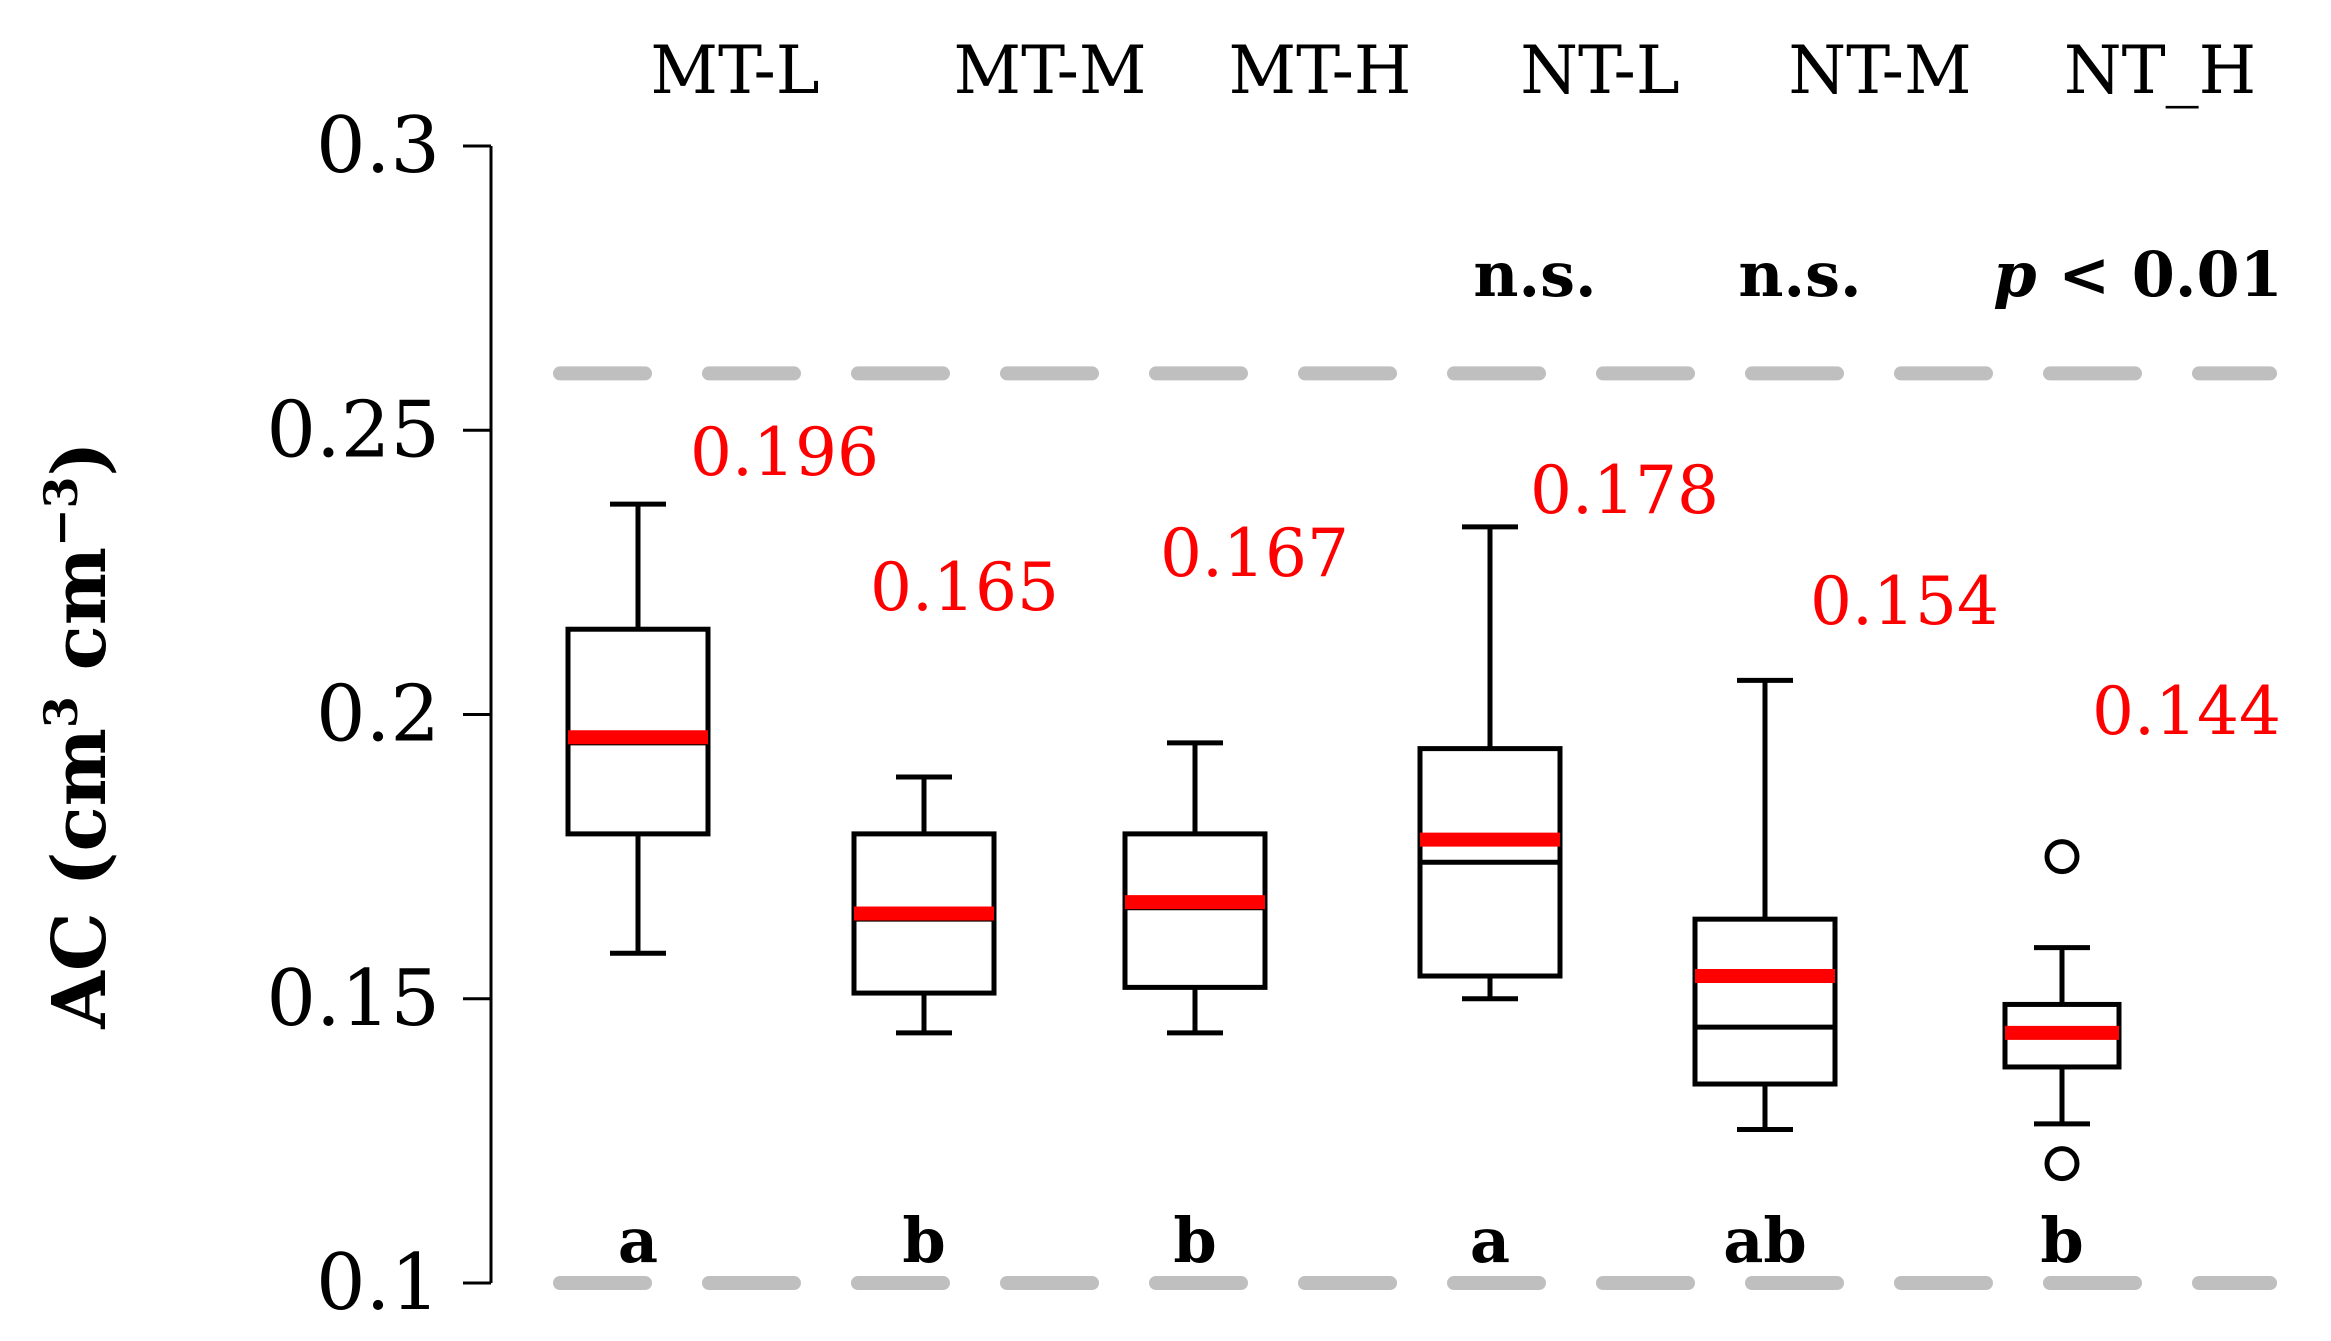  I want to click on box-nt-l: 0.178 a, so click(1568, 864).